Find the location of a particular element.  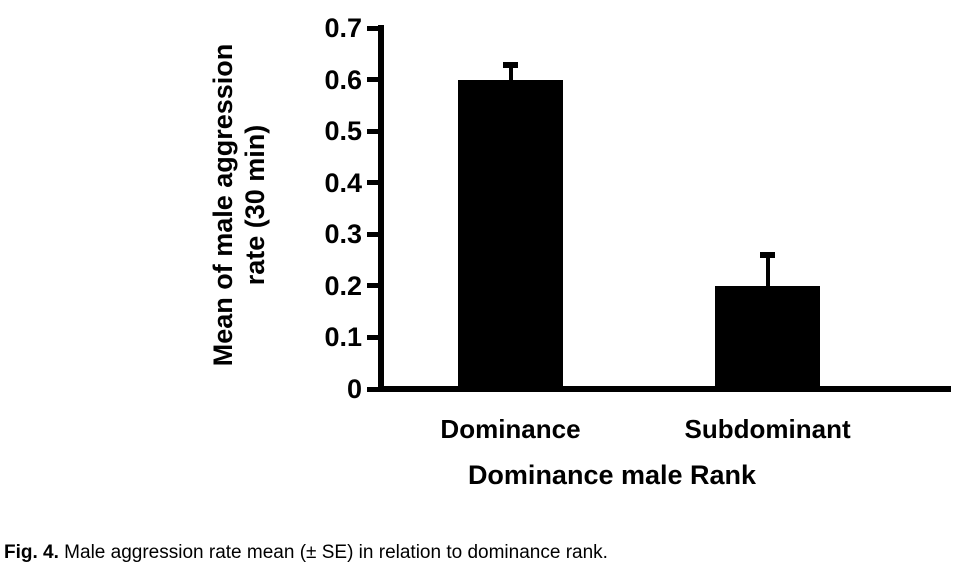

x-category-label-subdominant: Subdominant is located at coordinates (767, 429).